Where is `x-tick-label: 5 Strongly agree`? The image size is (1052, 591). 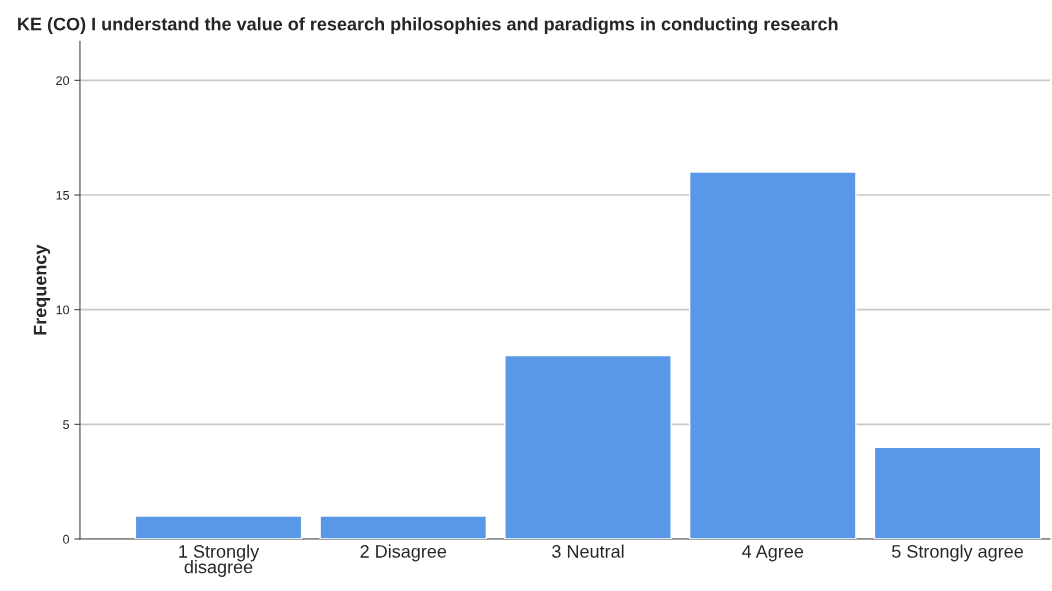 x-tick-label: 5 Strongly agree is located at coordinates (957, 553).